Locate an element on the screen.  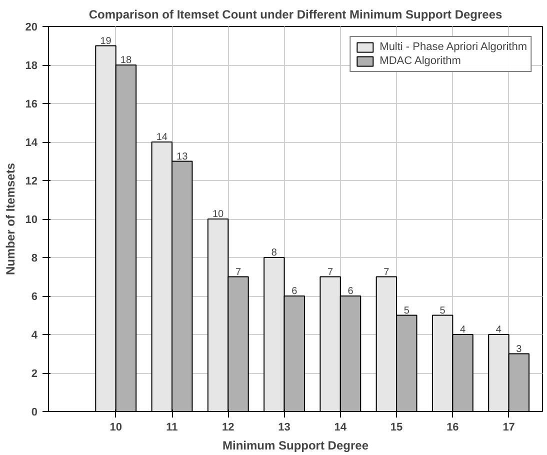
x-tick-label: 17 is located at coordinates (508, 428).